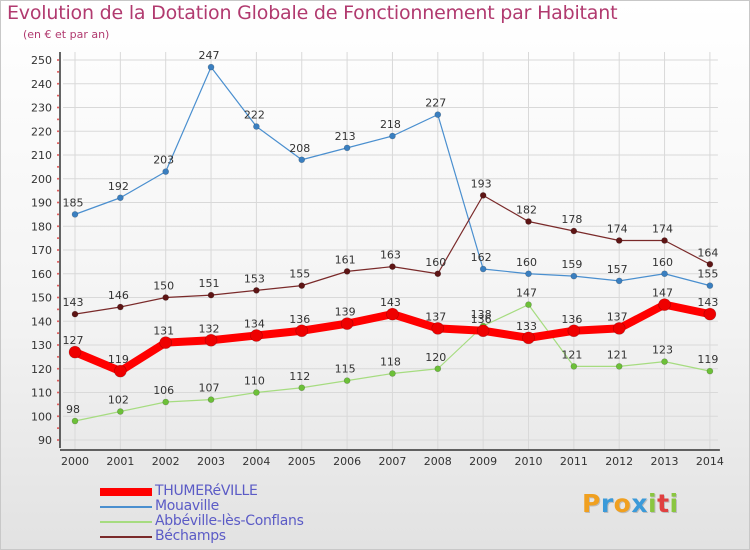 The height and width of the screenshot is (550, 750). Describe the element at coordinates (390, 124) in the screenshot. I see `data-label: 218` at that location.